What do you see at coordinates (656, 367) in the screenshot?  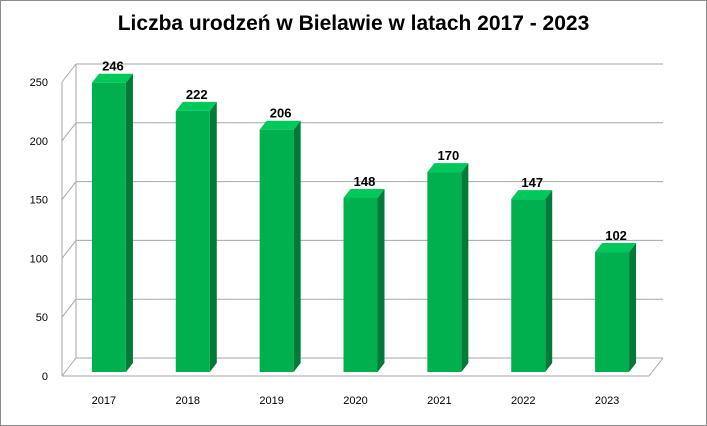 I see `floor-side-edge` at bounding box center [656, 367].